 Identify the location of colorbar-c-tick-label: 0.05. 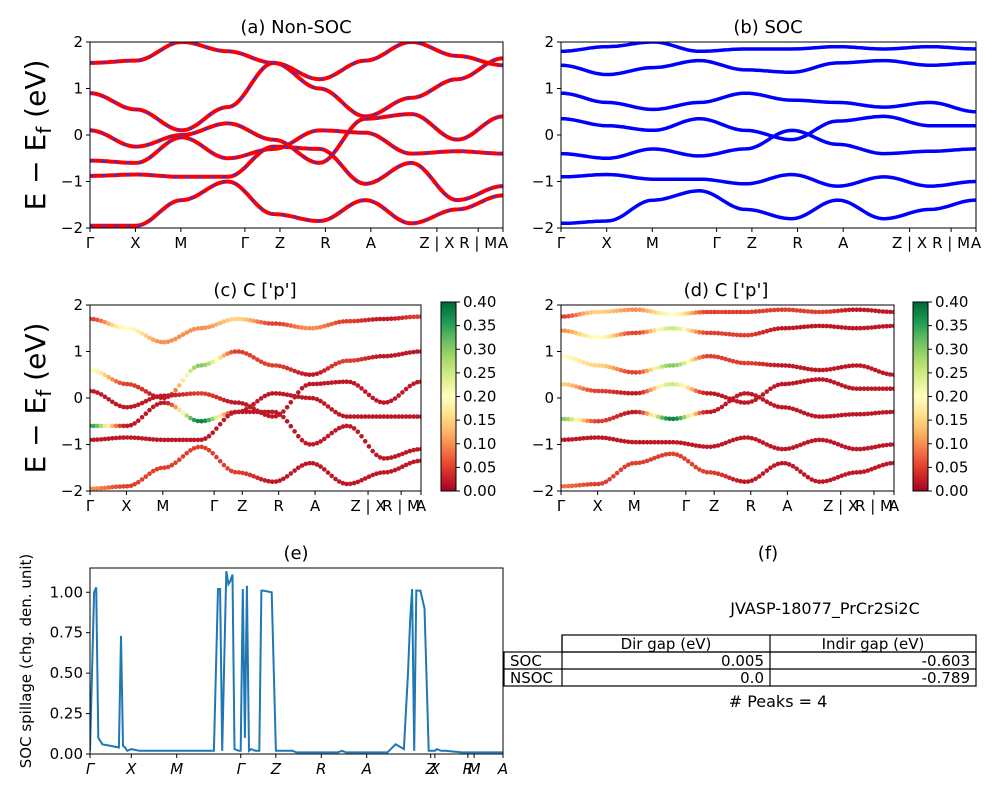
(479, 467).